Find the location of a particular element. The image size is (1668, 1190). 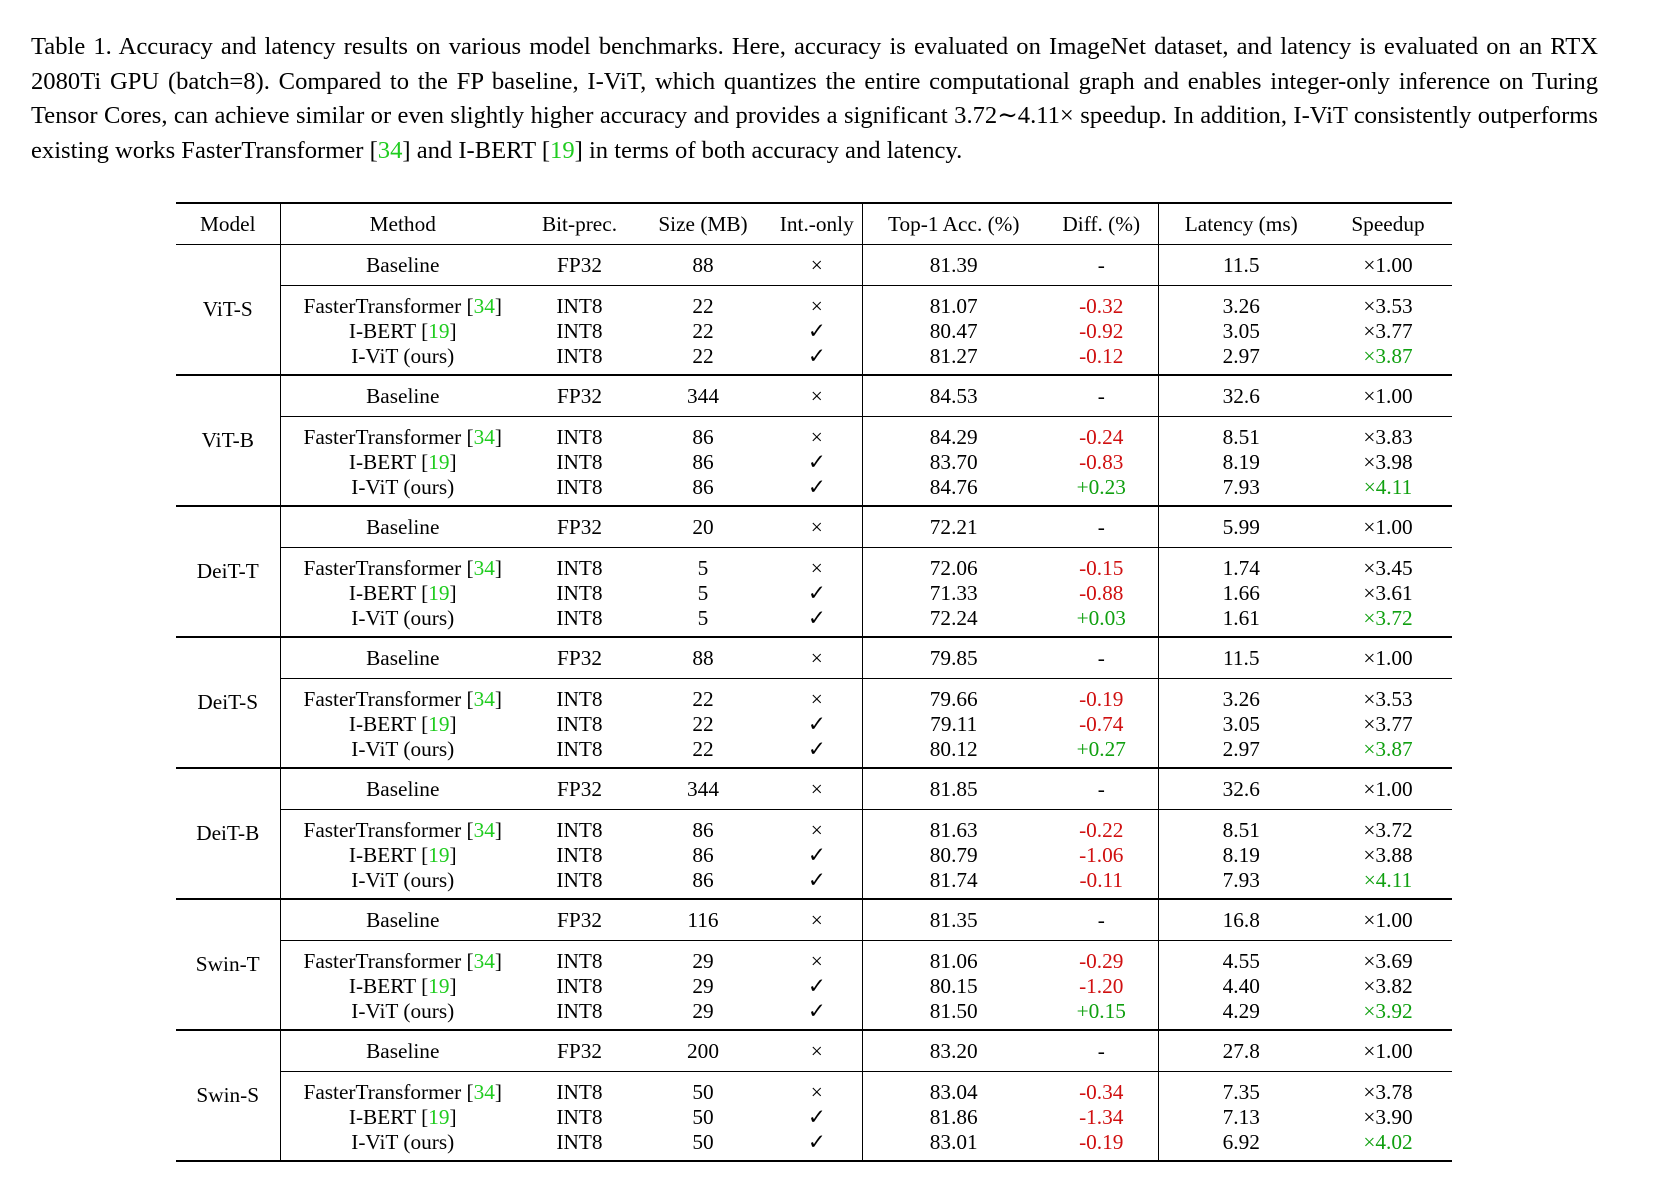

table-row: Swin-T Baseline FP32 116 × 81.35 - 16.8 ×1.00 is located at coordinates (814, 964).